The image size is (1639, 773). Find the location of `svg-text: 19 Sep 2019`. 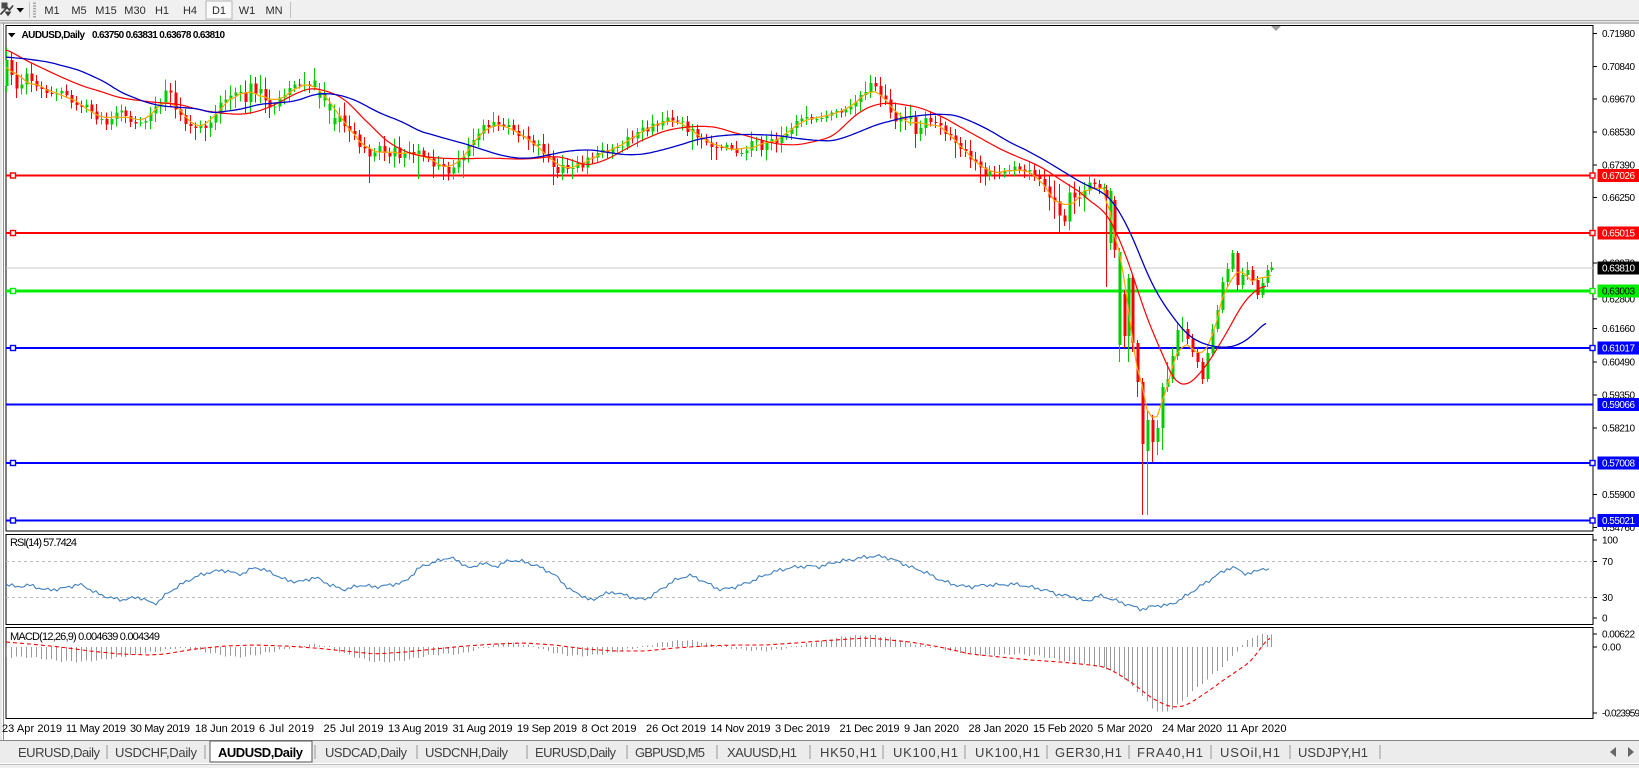

svg-text: 19 Sep 2019 is located at coordinates (547, 729).